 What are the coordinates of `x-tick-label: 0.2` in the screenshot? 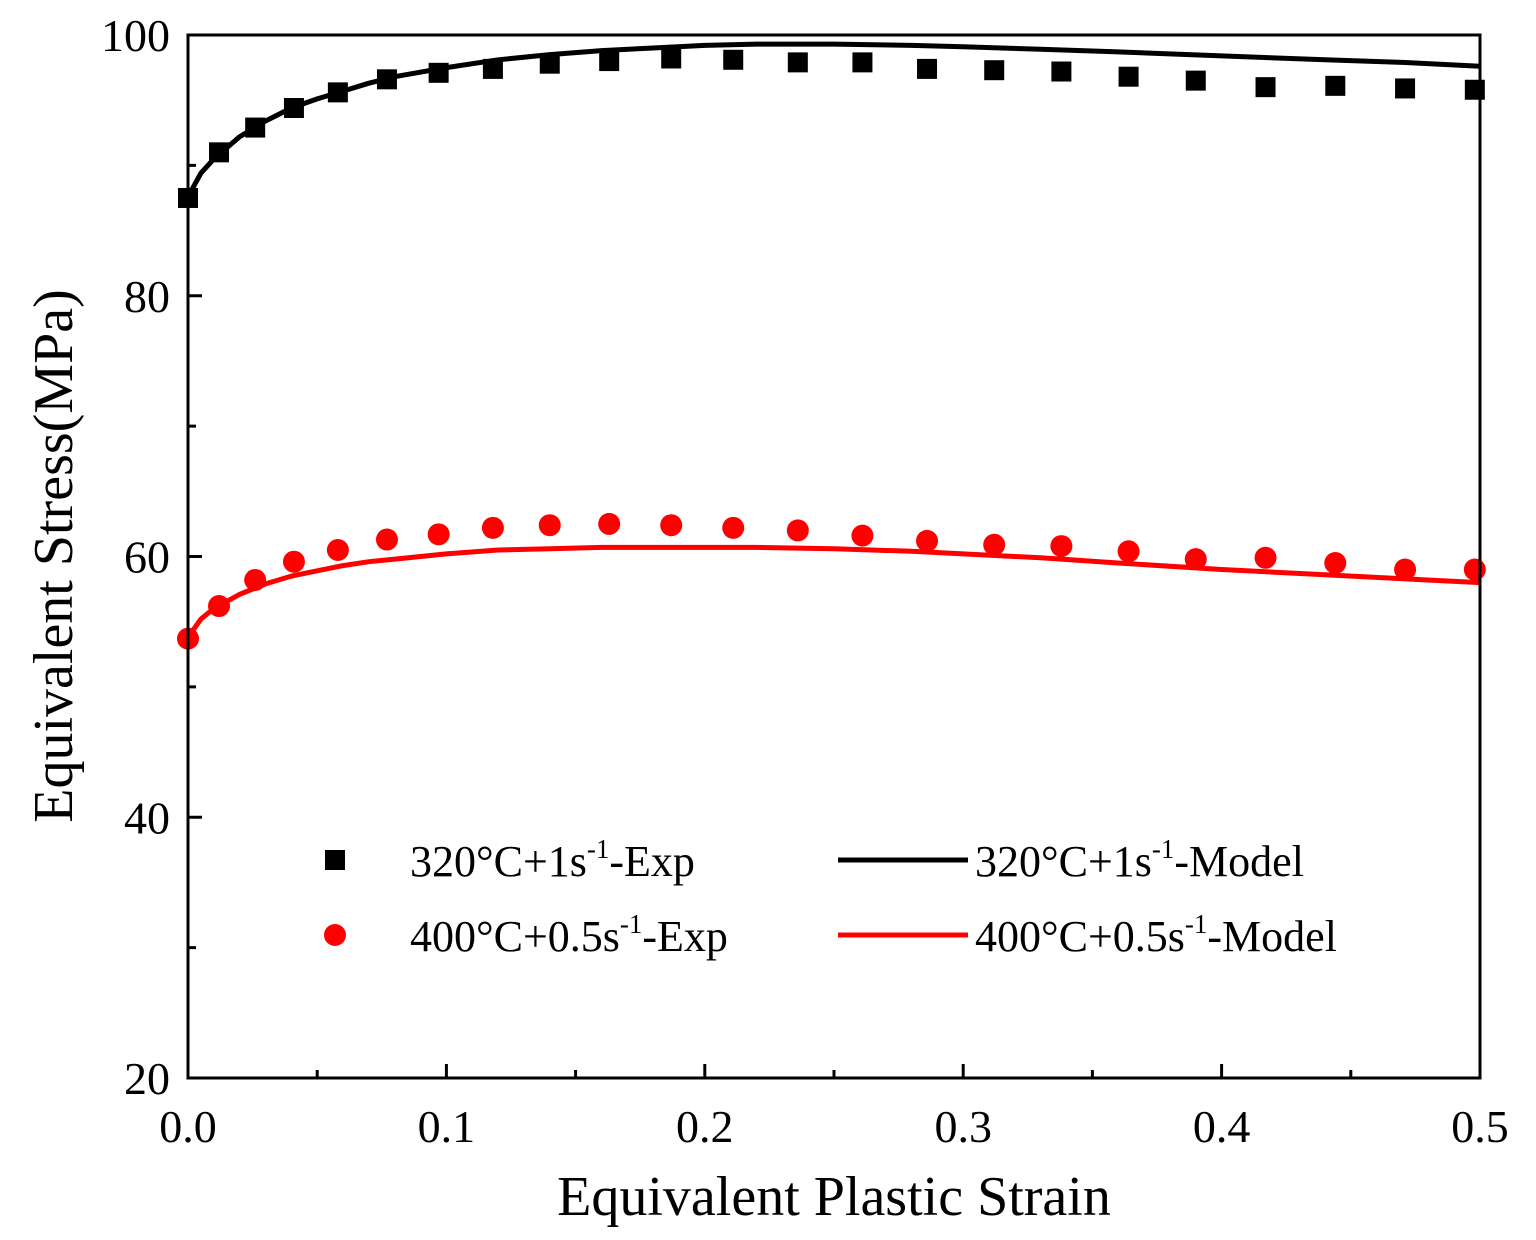 It's located at (705, 1126).